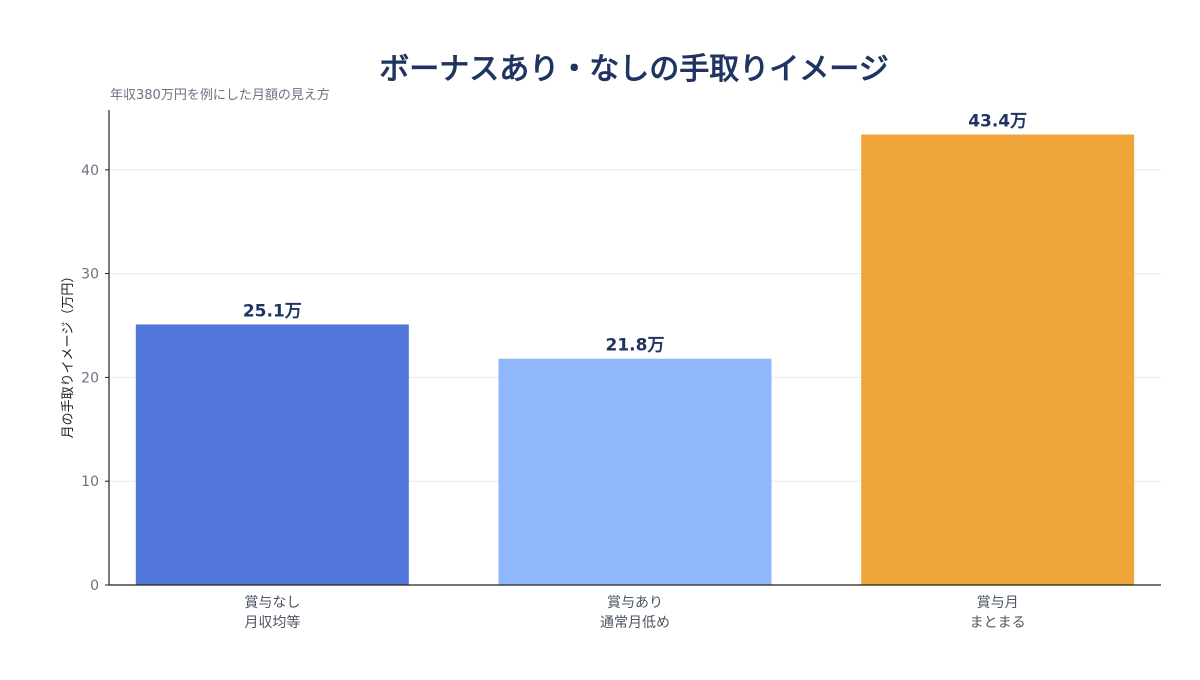 This screenshot has height=680, width=1200. I want to click on y-tick-labels: 0 10 20 30 40, so click(95, 378).